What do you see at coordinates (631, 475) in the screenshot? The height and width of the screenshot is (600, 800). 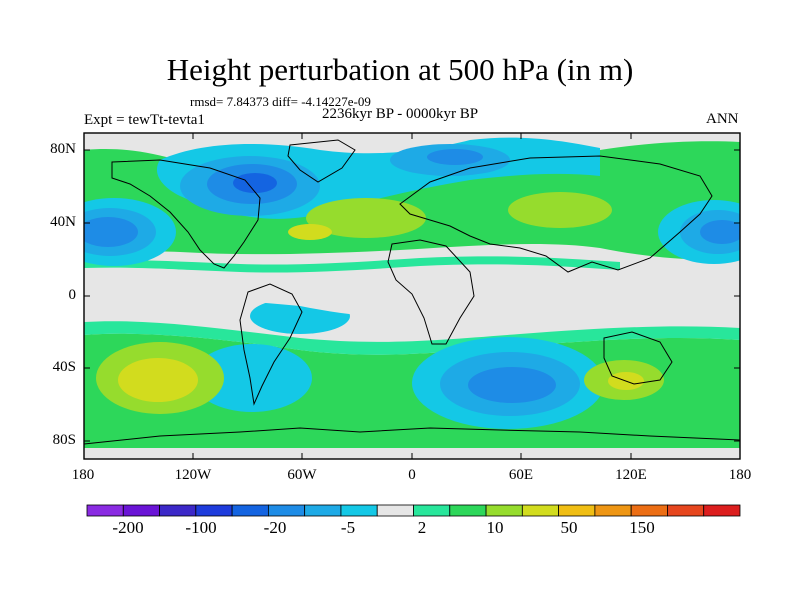 I see `lon-tick-label: 120E` at bounding box center [631, 475].